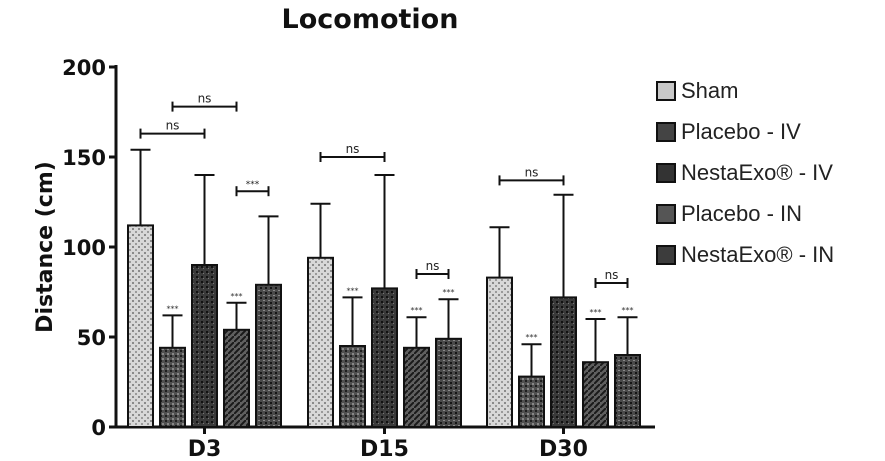 Image resolution: width=885 pixels, height=461 pixels. What do you see at coordinates (84, 68) in the screenshot?
I see `y-tick-label: 200` at bounding box center [84, 68].